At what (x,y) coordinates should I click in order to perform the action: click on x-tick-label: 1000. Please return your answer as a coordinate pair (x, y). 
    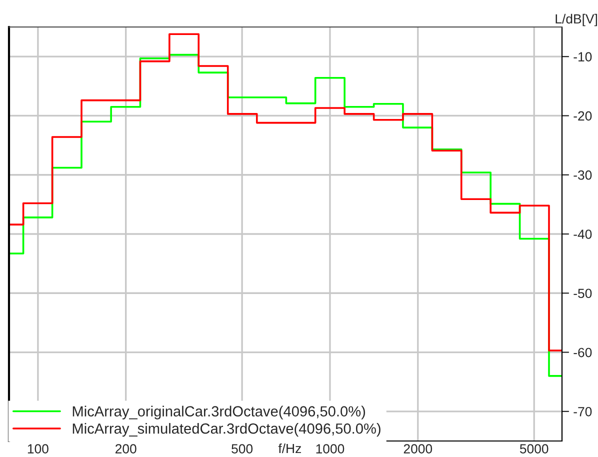
    Looking at the image, I should click on (330, 449).